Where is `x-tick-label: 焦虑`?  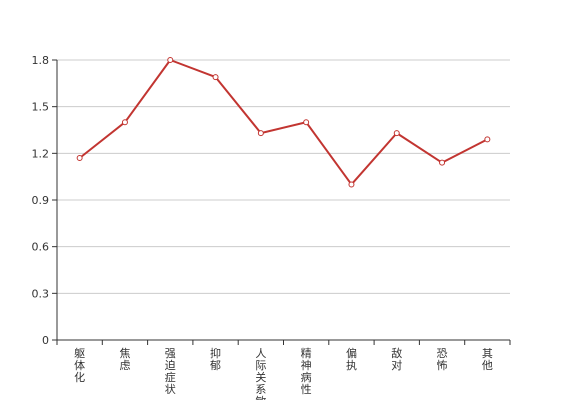 x-tick-label: 焦虑 is located at coordinates (124, 359).